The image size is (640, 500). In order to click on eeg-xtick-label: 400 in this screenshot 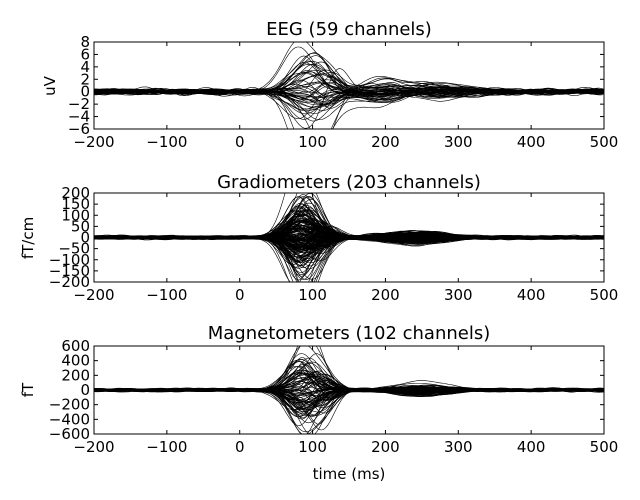, I will do `click(531, 142)`.